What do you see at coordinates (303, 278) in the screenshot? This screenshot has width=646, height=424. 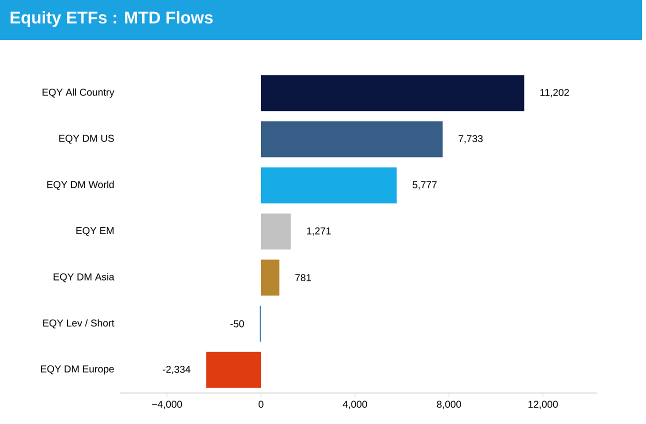 I see `data-label: 781` at bounding box center [303, 278].